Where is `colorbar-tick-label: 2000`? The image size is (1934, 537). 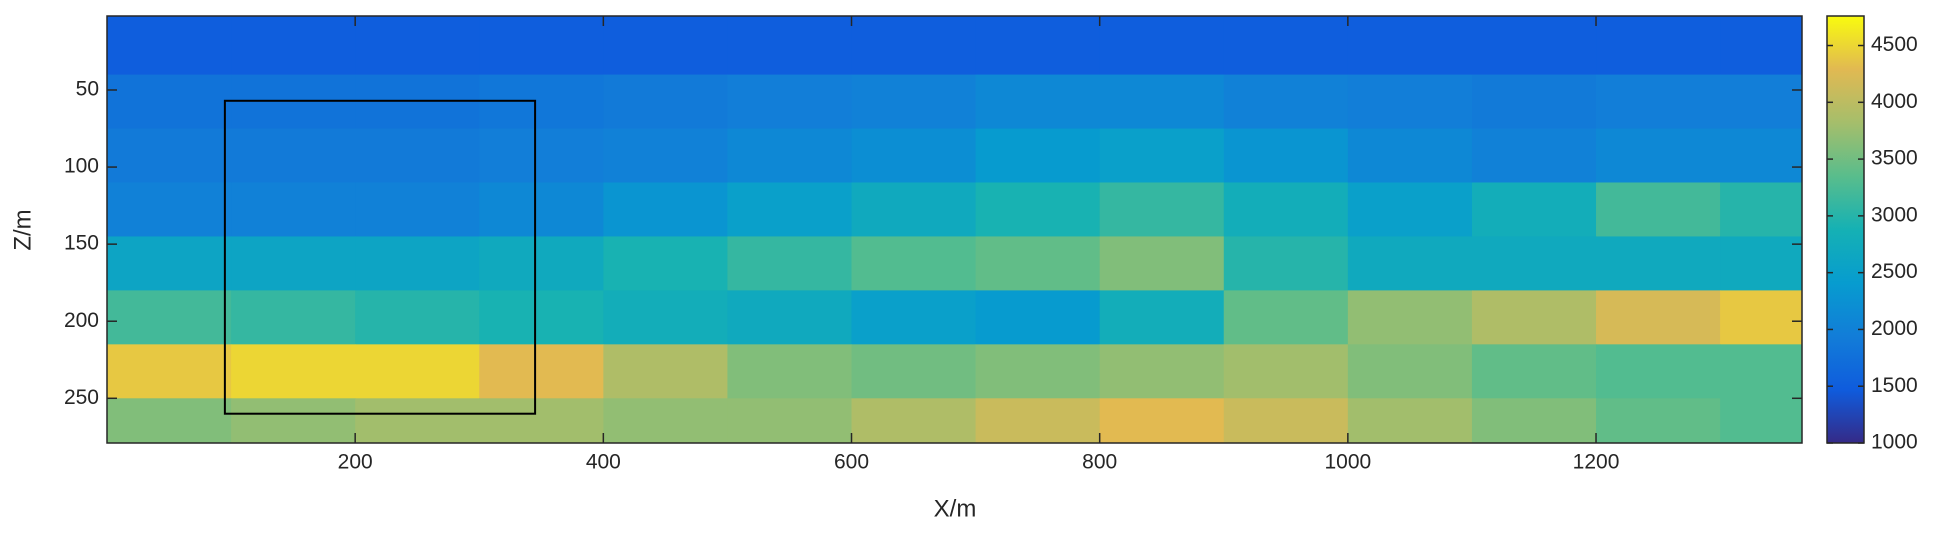
colorbar-tick-label: 2000 is located at coordinates (1894, 328).